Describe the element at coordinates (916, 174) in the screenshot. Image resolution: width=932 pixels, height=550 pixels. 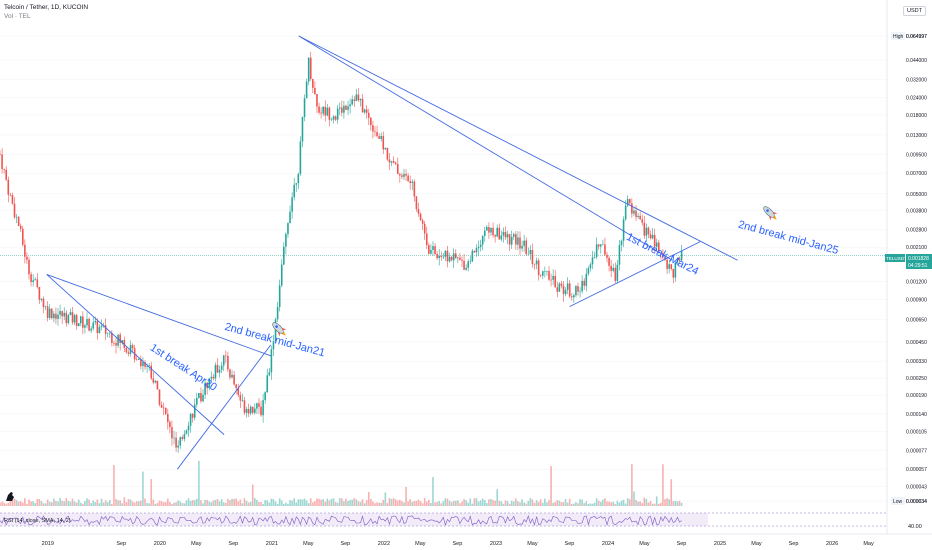
I see `price-tick-label: 0.007000` at that location.